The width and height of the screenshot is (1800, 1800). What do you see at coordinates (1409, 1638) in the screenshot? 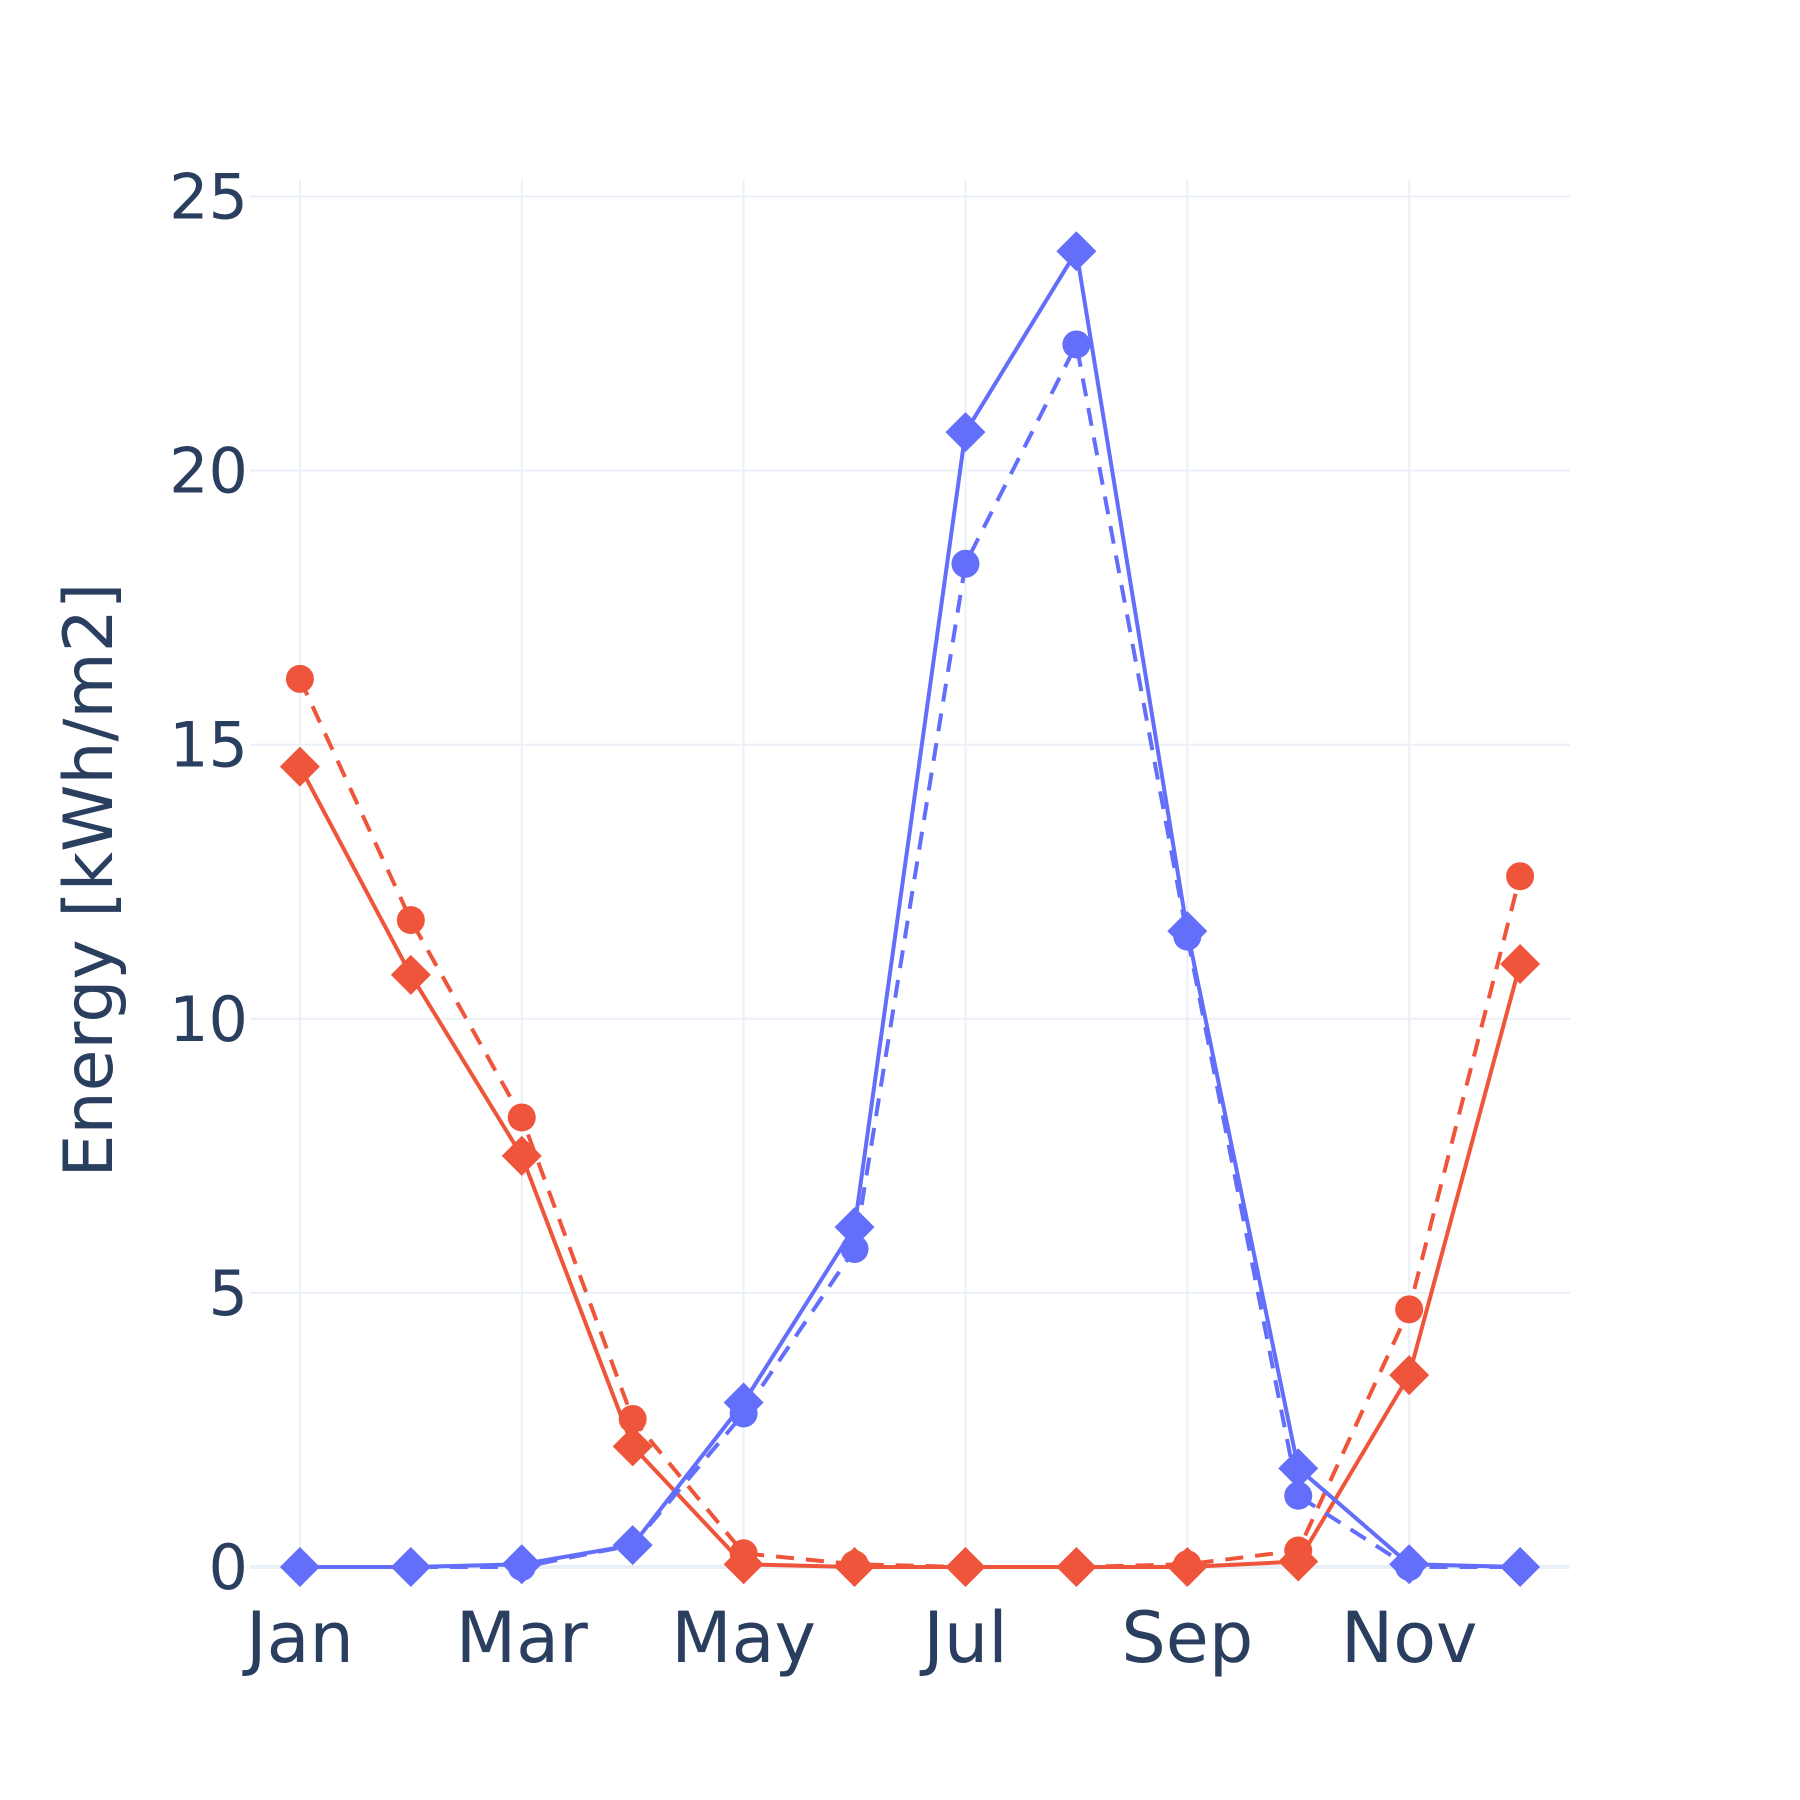
I see `x-tick-label: Nov` at bounding box center [1409, 1638].